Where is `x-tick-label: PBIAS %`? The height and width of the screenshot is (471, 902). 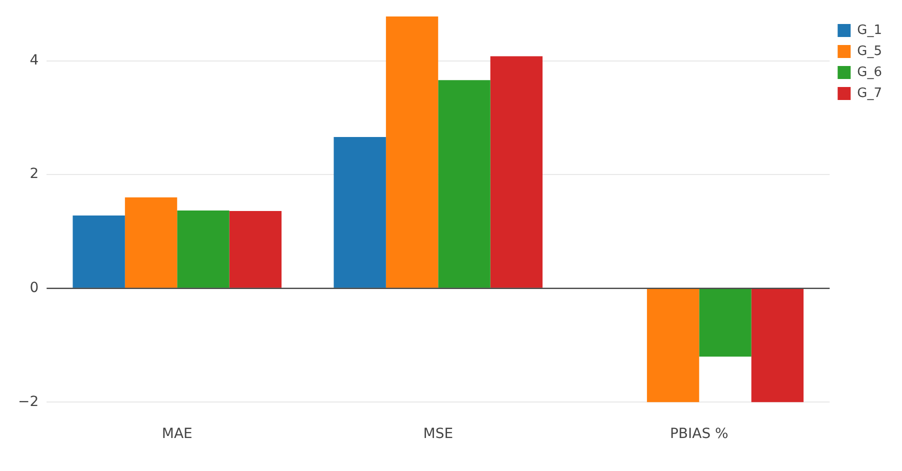
x-tick-label: PBIAS % is located at coordinates (699, 434).